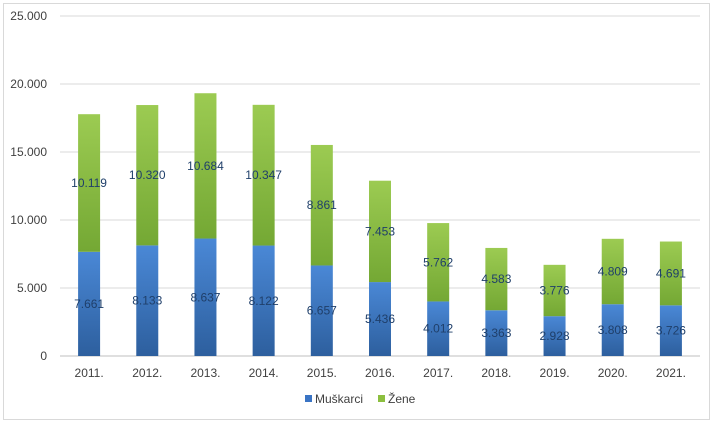 The width and height of the screenshot is (716, 429). I want to click on data-label: 3.808, so click(613, 330).